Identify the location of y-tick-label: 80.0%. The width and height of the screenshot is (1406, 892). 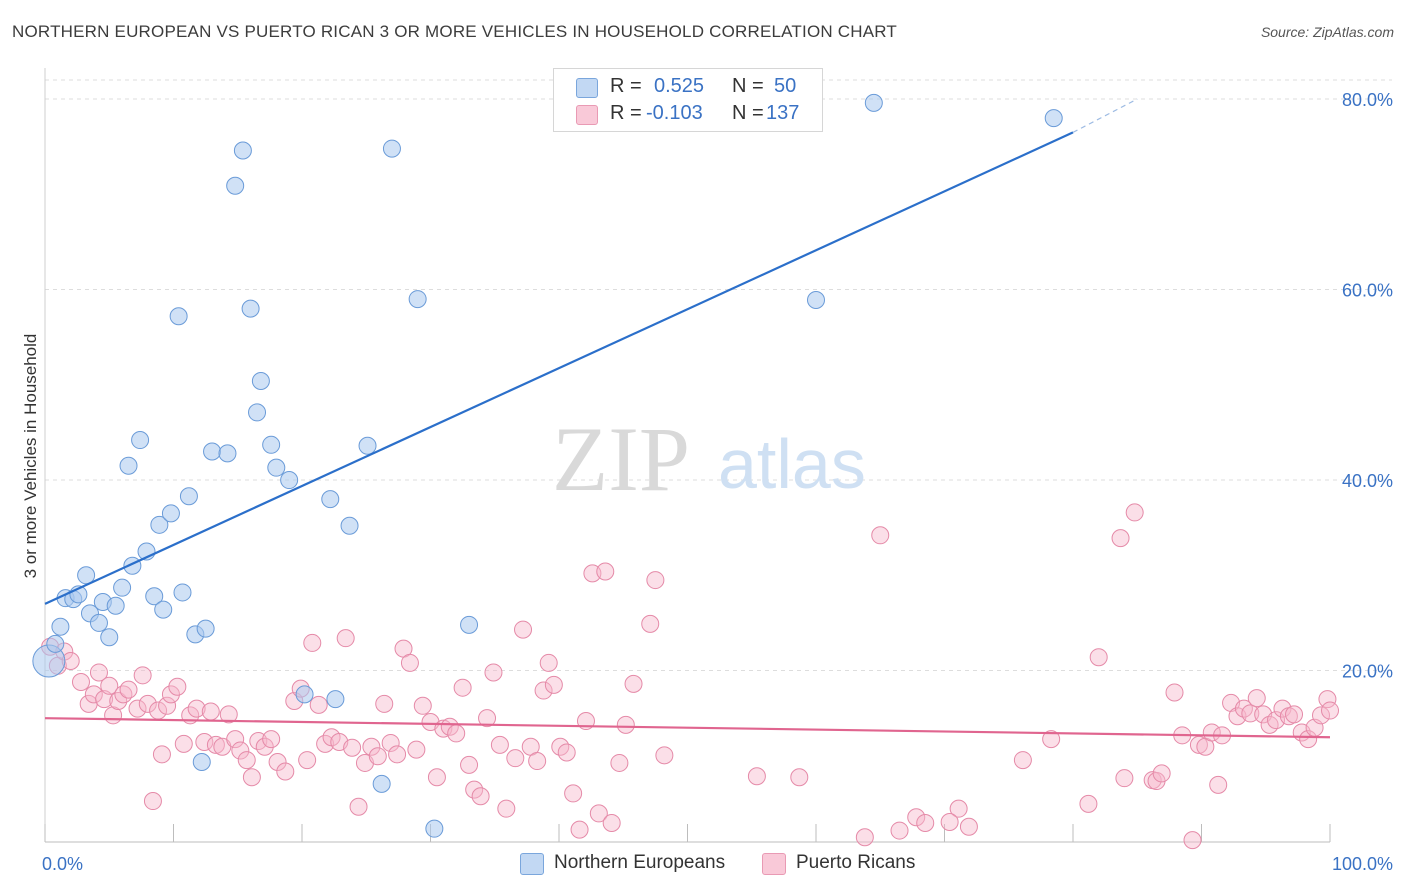
(1367, 100).